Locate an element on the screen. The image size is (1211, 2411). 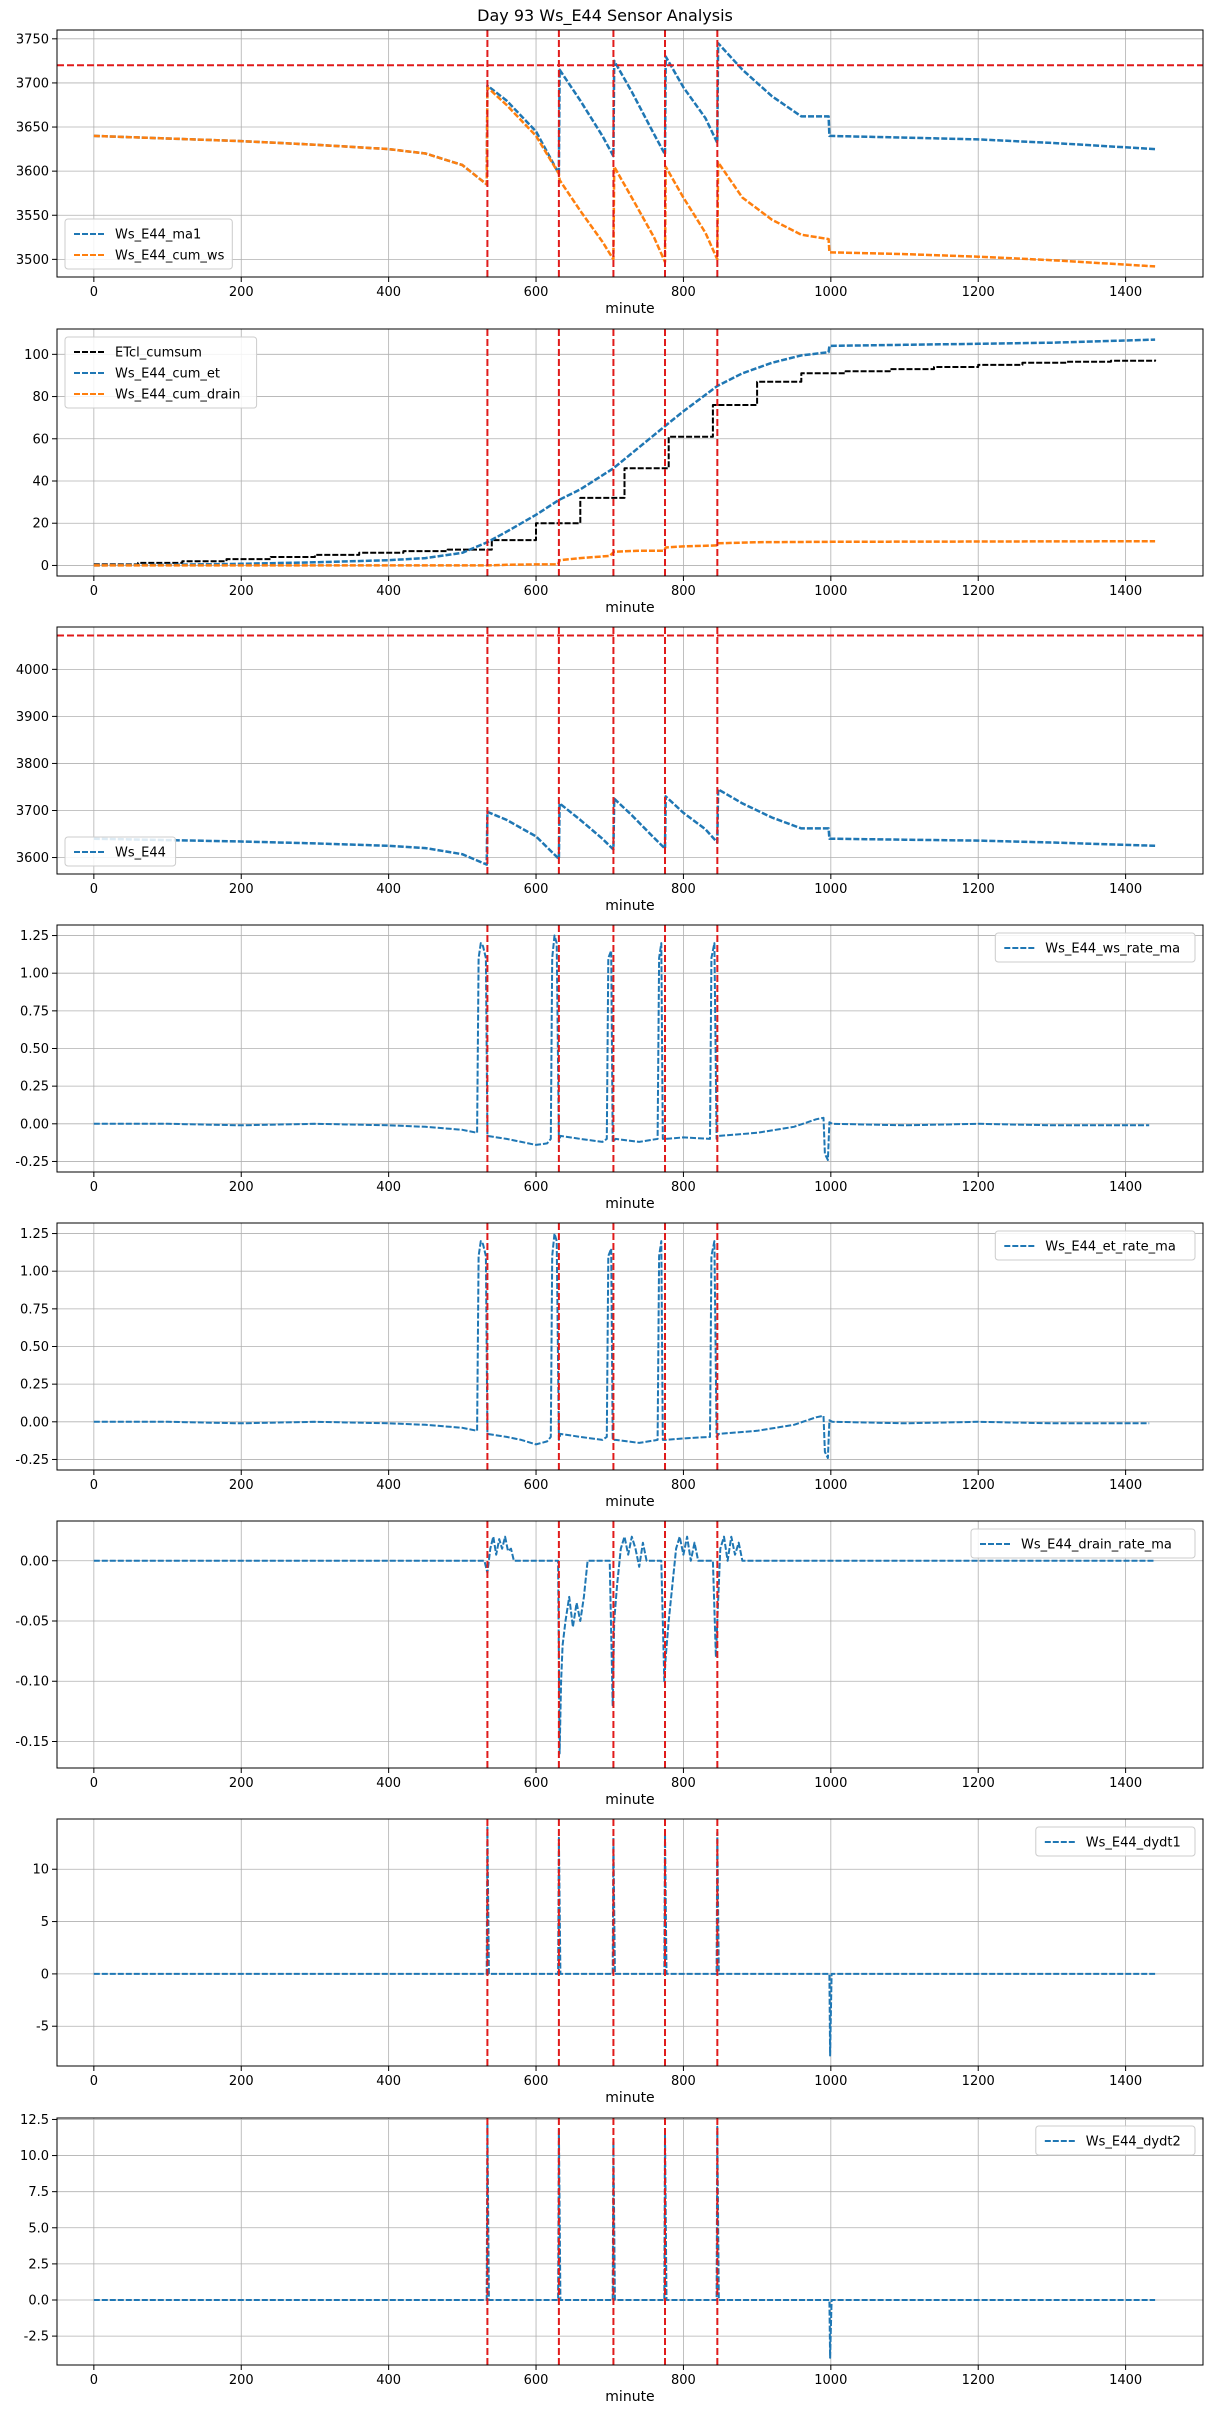
y-tick-label: 3800 is located at coordinates (32, 764).